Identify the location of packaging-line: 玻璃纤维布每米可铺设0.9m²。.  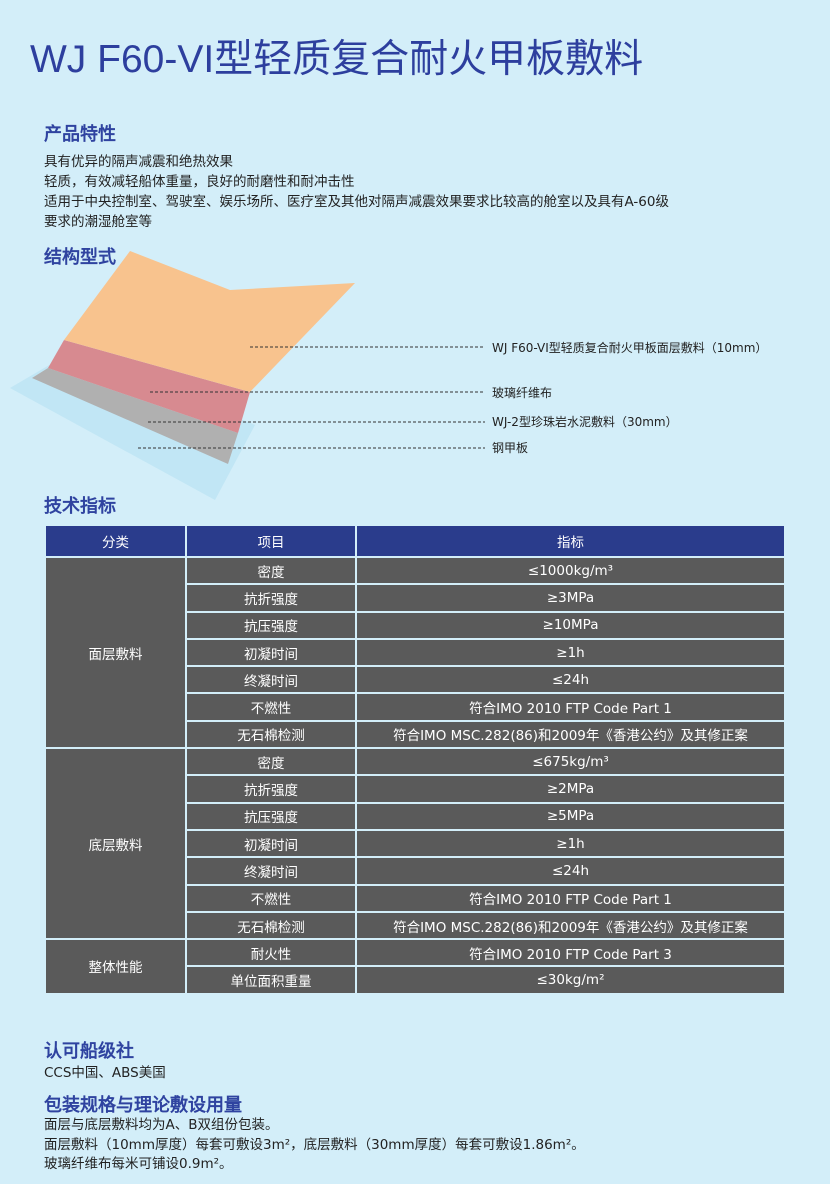
(138, 1164).